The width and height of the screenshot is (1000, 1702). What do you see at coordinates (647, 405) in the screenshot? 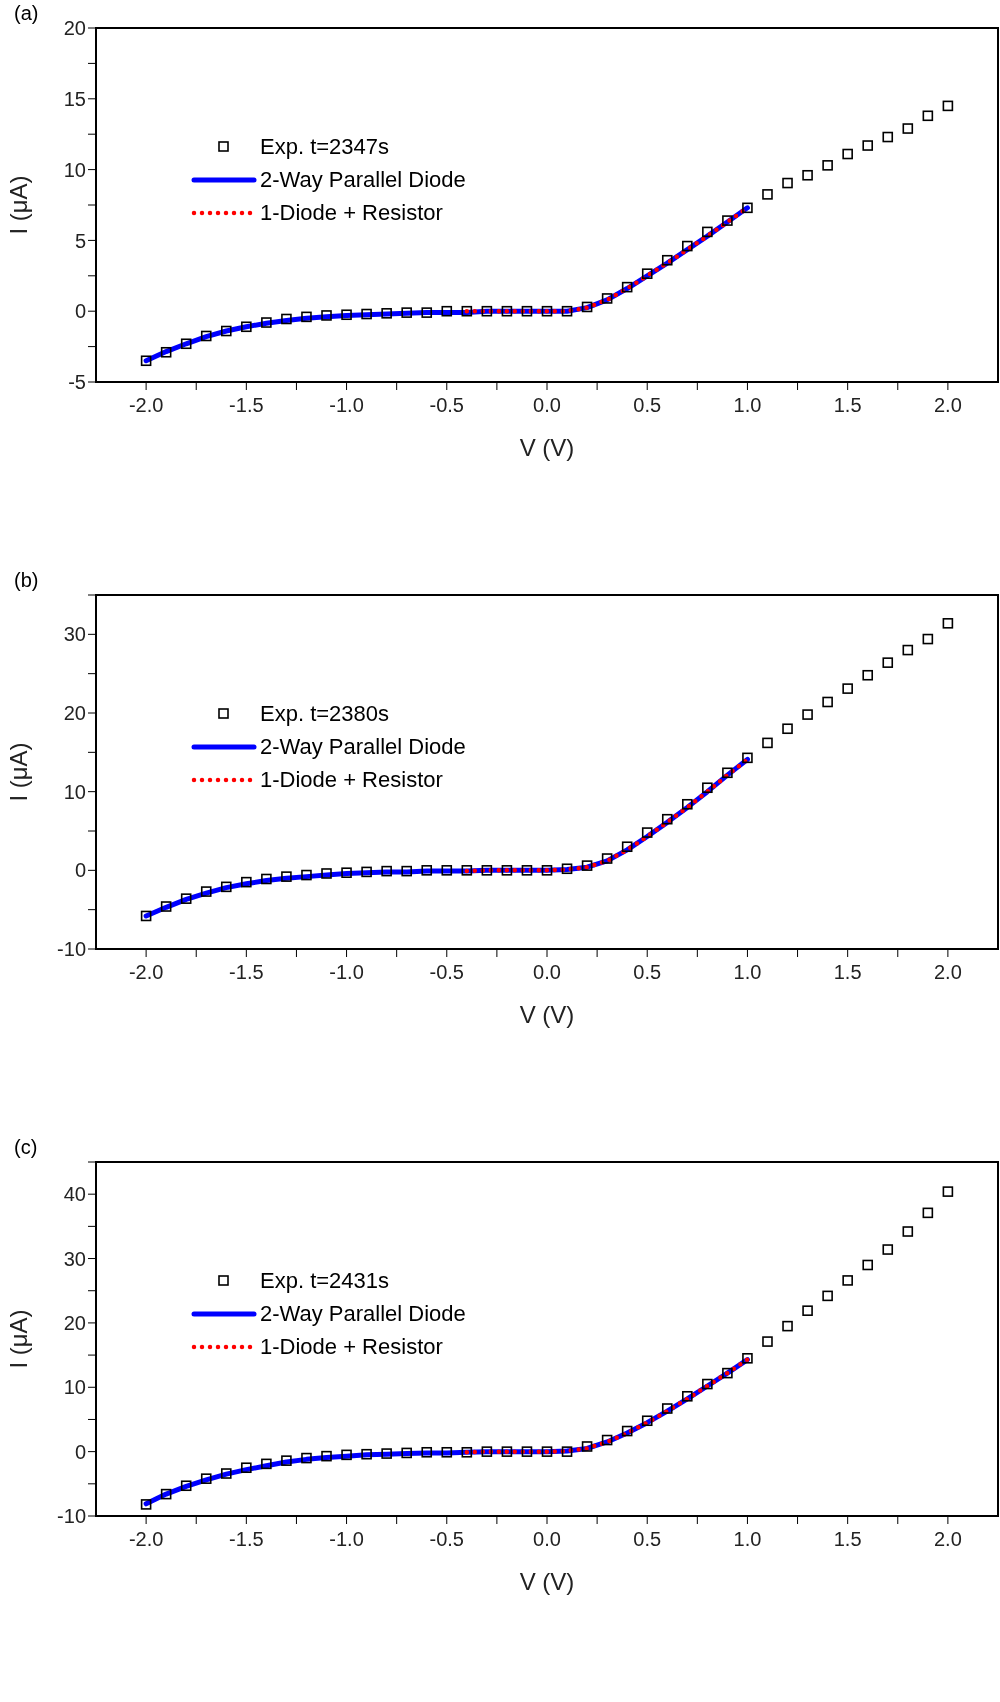
I see `x-tick-label: 0.5` at bounding box center [647, 405].